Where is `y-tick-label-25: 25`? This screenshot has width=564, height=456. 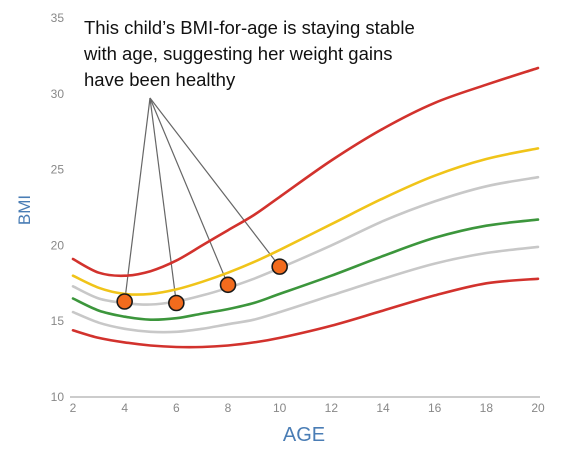
y-tick-label-25: 25 is located at coordinates (58, 170).